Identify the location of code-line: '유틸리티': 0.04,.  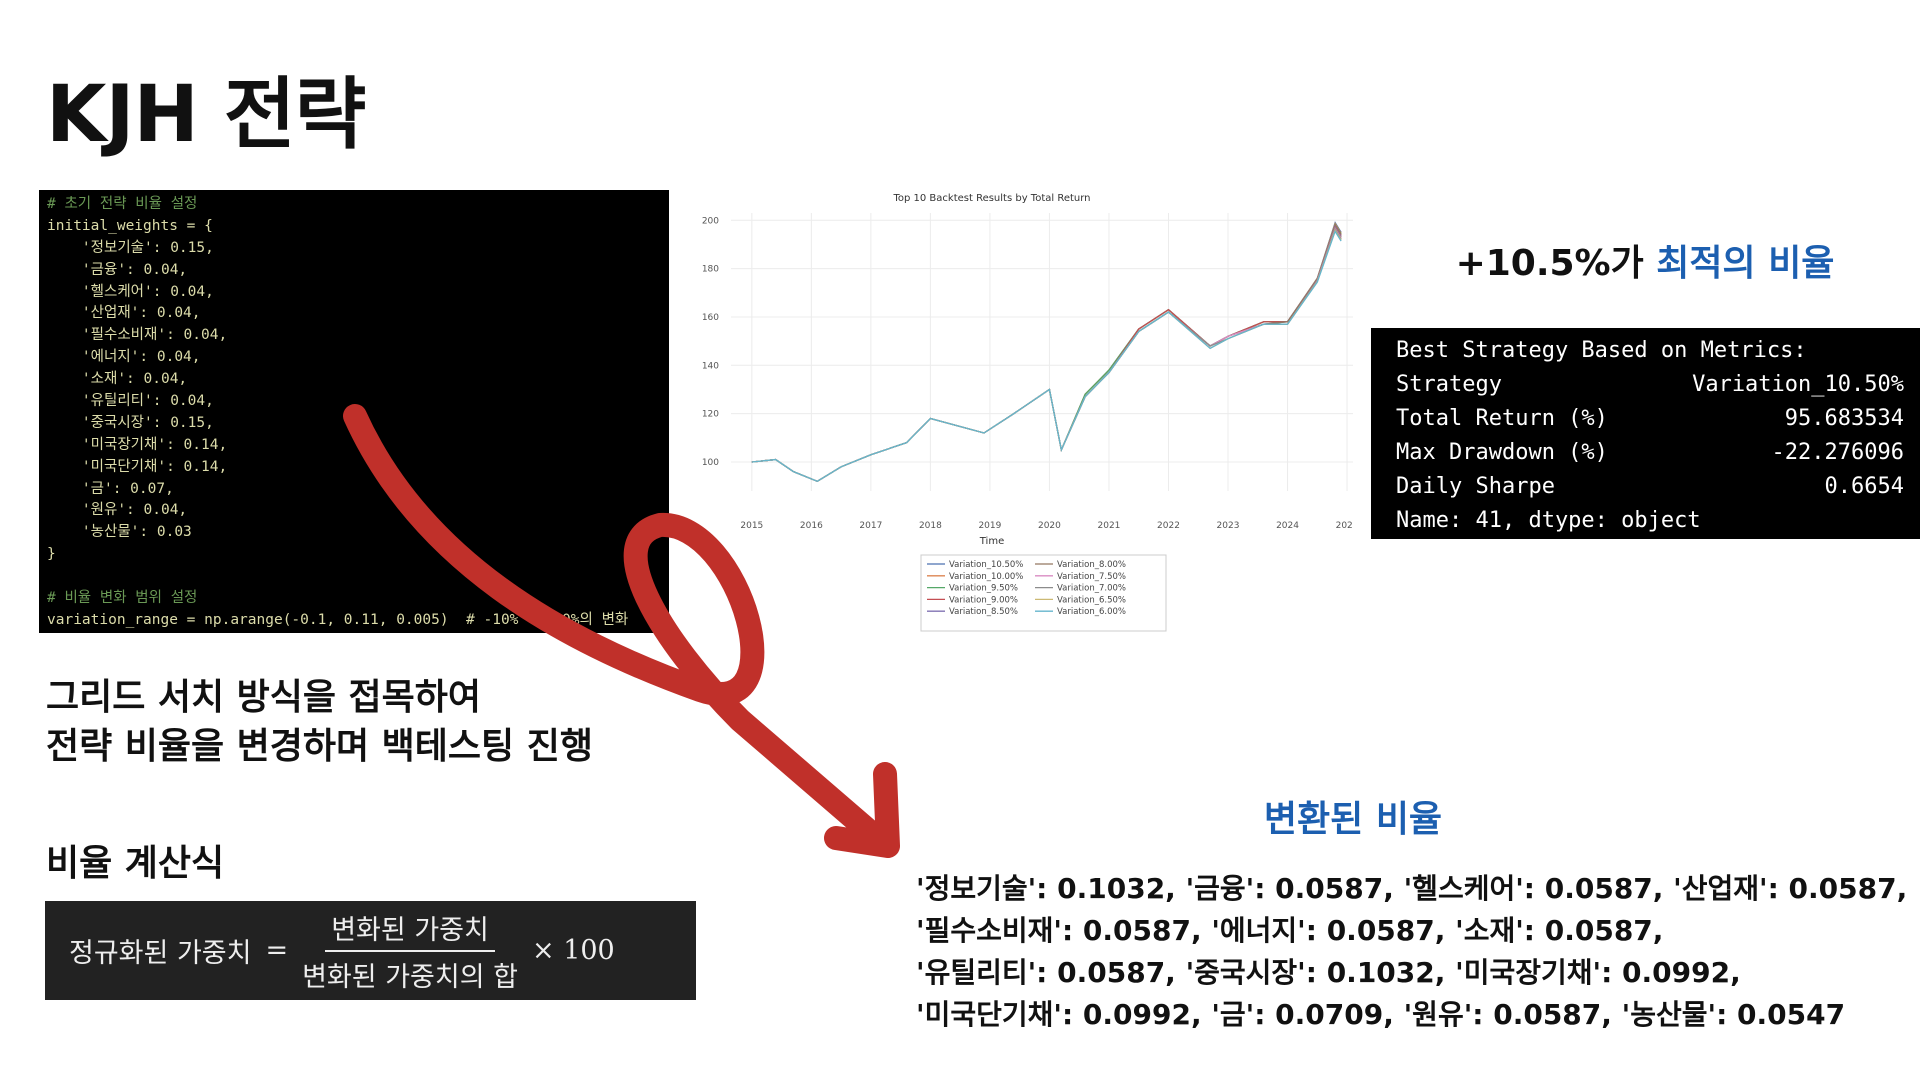
(130, 401).